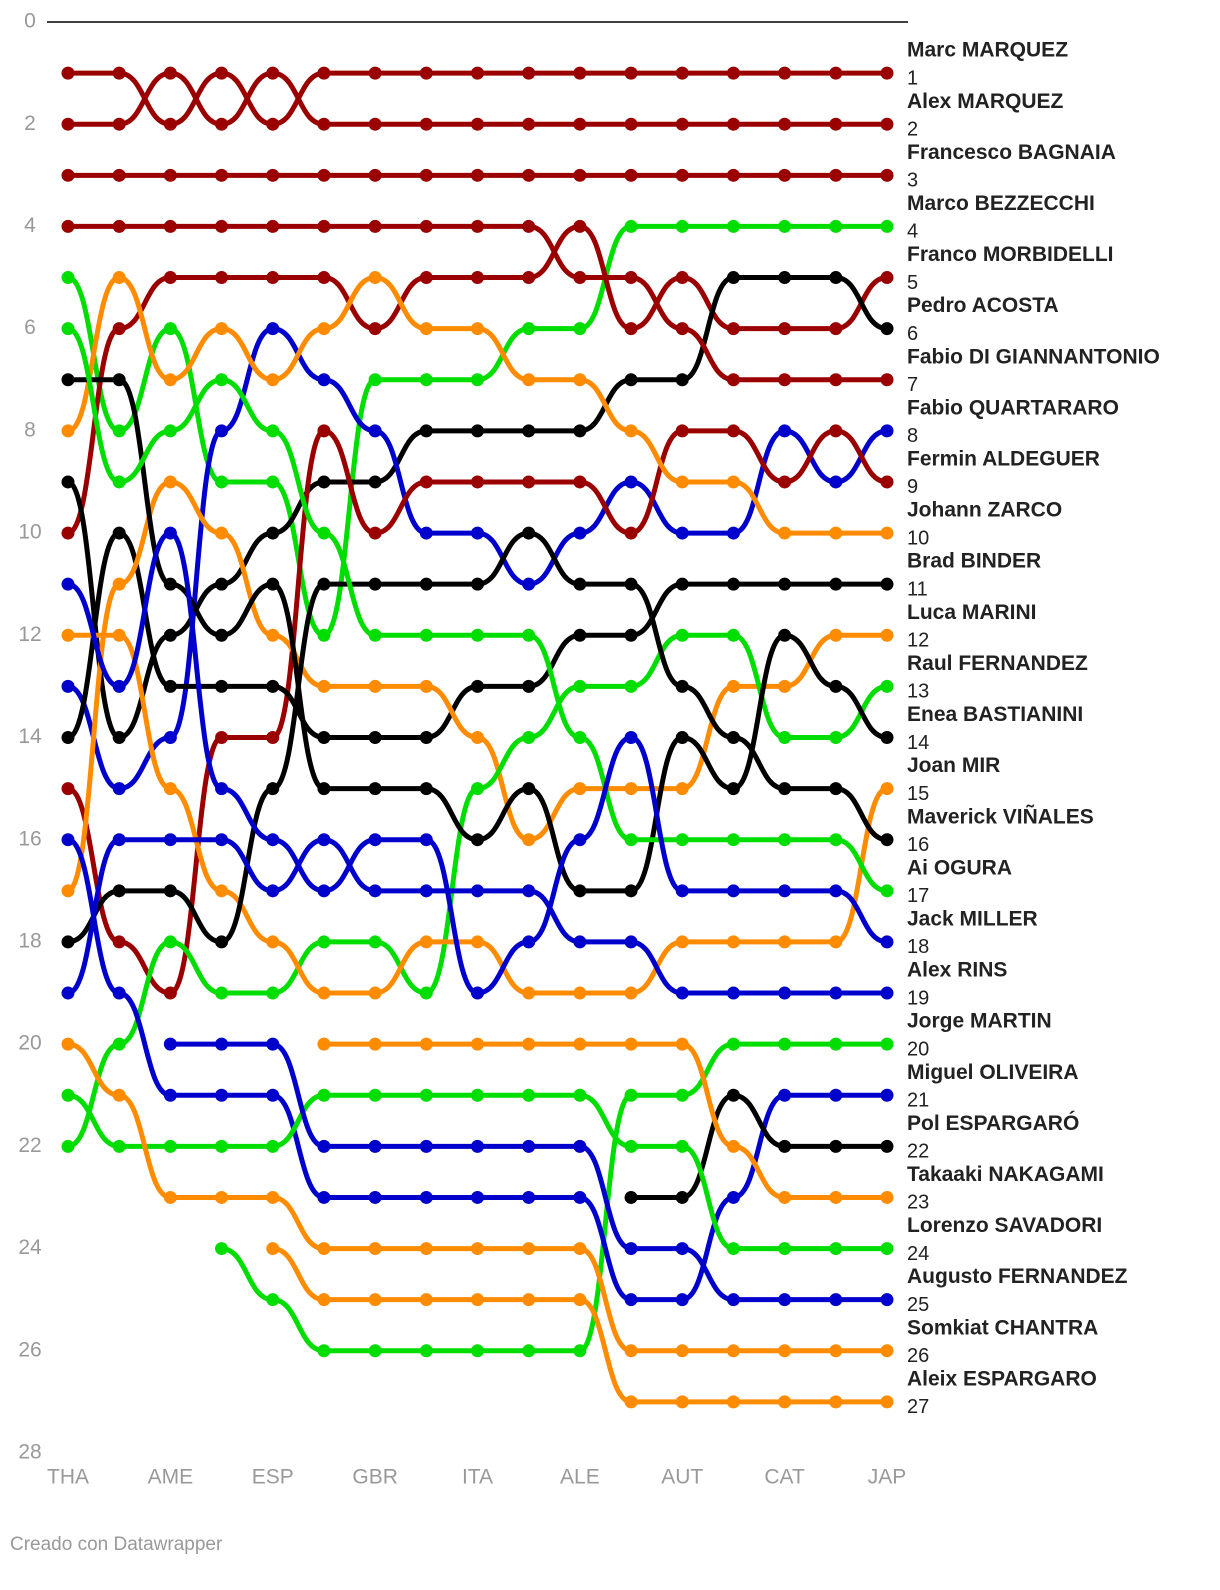  I want to click on series-label: Francesco BAGNAIA, so click(1011, 152).